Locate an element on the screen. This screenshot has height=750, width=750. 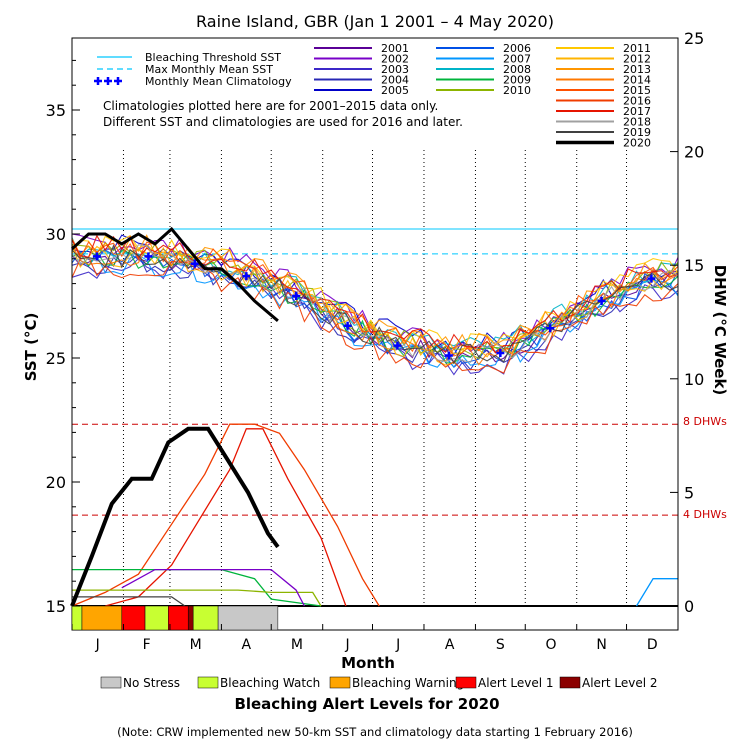
legend-ref-label: Bleaching Threshold SST is located at coordinates (213, 57).